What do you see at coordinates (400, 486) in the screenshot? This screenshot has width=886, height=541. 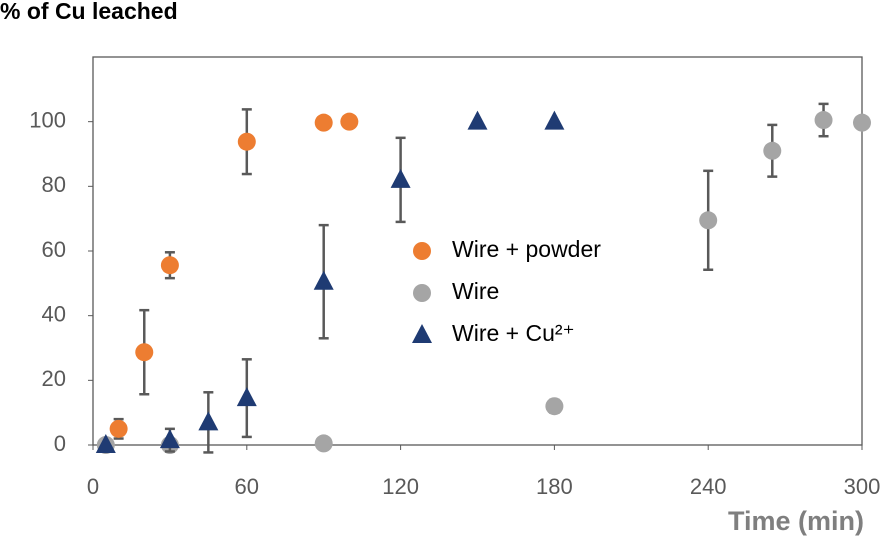 I see `x-tick-label: 120` at bounding box center [400, 486].